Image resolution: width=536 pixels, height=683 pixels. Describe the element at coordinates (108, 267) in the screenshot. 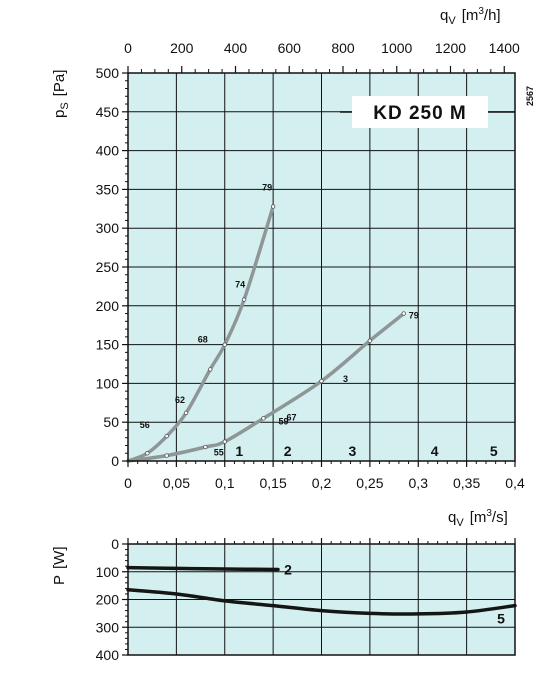

I see `y-tick-label: 250` at that location.